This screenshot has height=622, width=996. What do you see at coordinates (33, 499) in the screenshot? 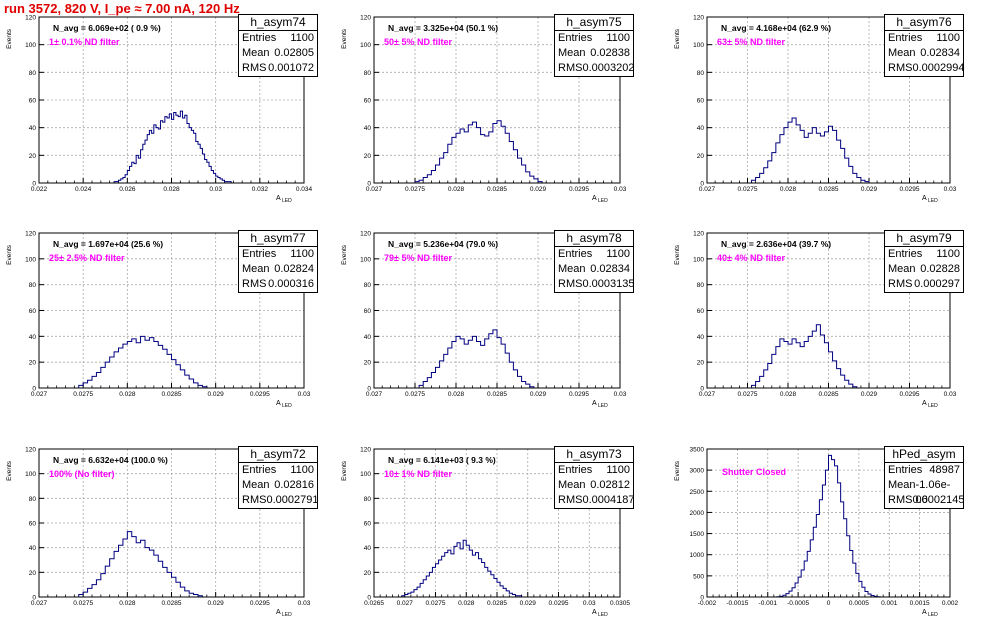
I see `y-tick-label: 80` at bounding box center [33, 499].